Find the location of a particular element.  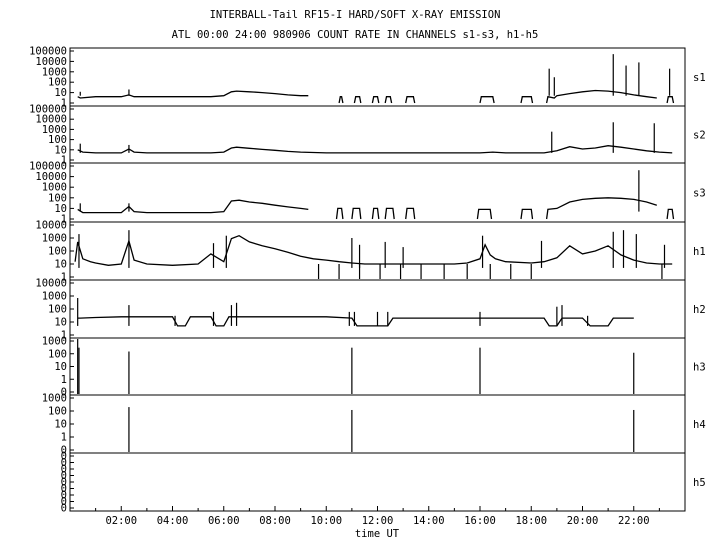

y-tick-label-h4: 1 is located at coordinates (64, 438).